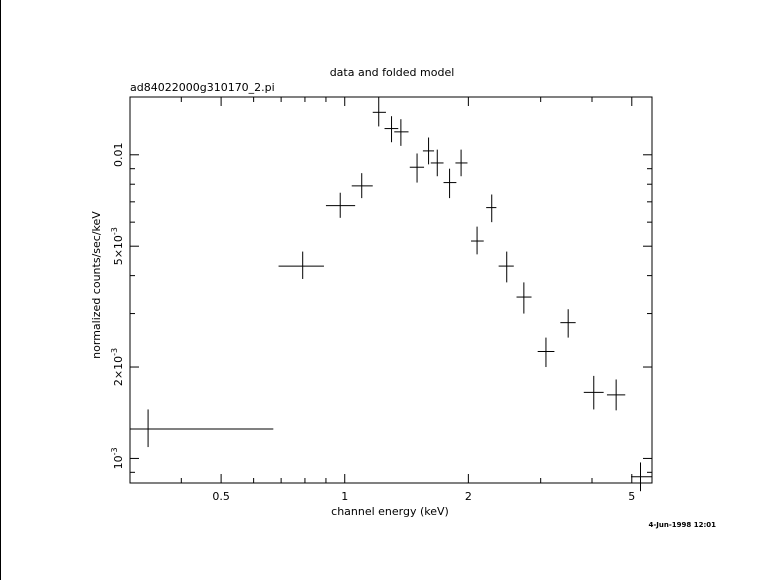  Describe the element at coordinates (392, 72) in the screenshot. I see `chart-title: data and folded model` at that location.